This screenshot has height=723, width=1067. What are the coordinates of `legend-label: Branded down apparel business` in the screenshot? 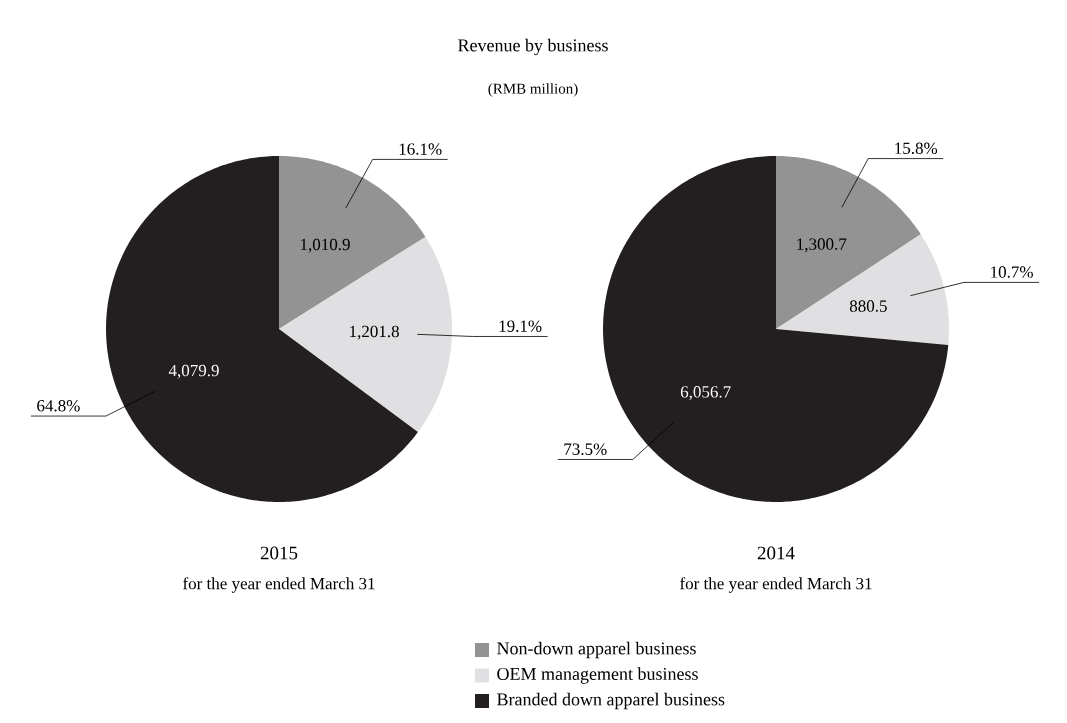 It's located at (611, 701).